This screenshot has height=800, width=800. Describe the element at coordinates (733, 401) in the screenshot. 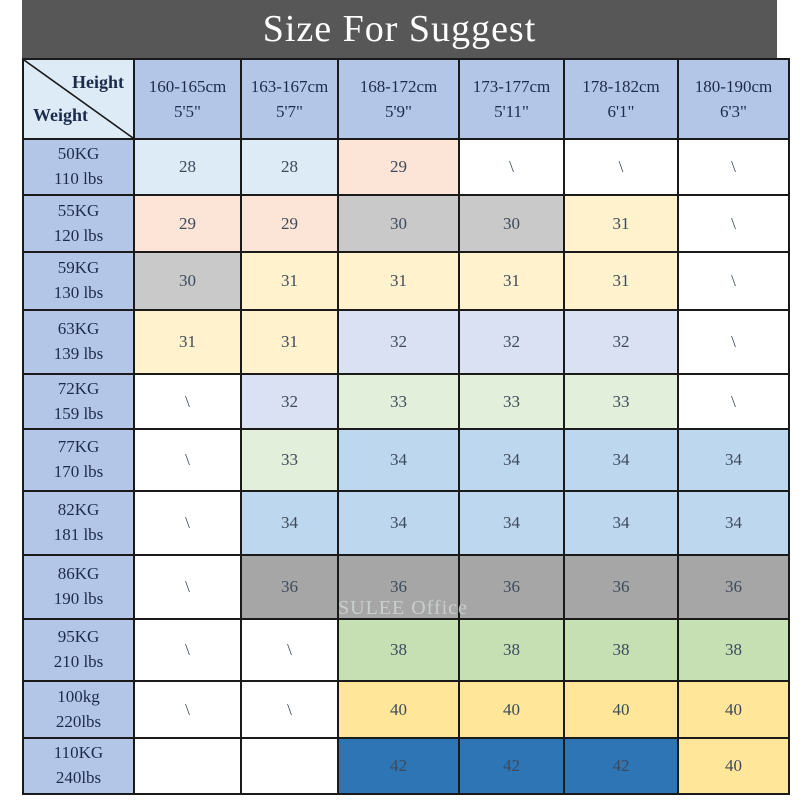

I see `size-cell-r4-c5: \` at that location.